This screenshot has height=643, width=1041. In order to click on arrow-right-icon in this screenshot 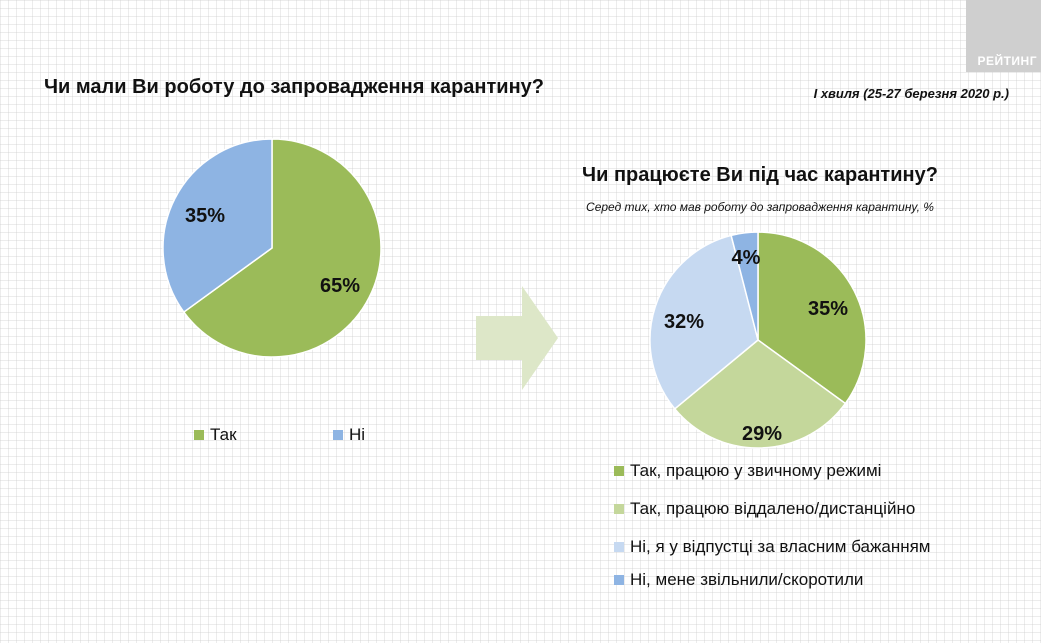, I will do `click(517, 338)`.